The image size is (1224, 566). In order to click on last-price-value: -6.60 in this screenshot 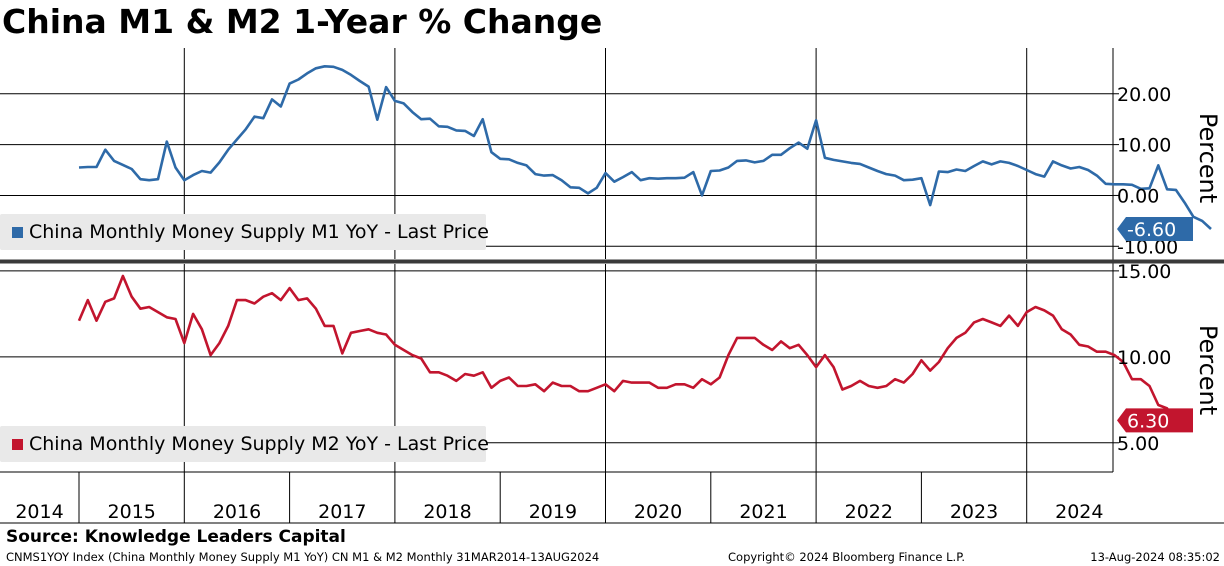, I will do `click(1151, 230)`.